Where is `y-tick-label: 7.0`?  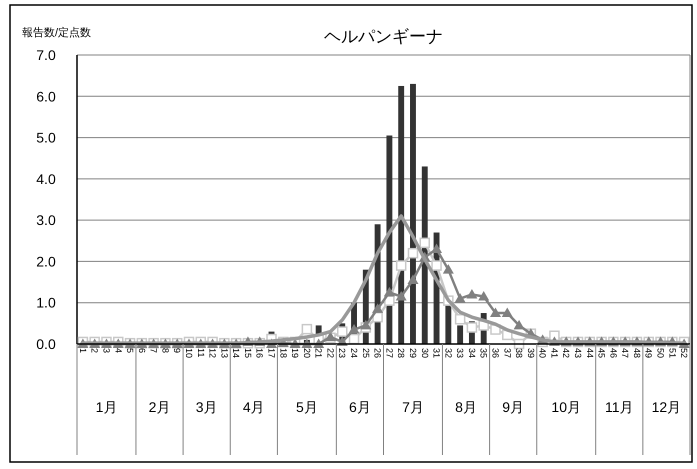 y-tick-label: 7.0 is located at coordinates (46, 55).